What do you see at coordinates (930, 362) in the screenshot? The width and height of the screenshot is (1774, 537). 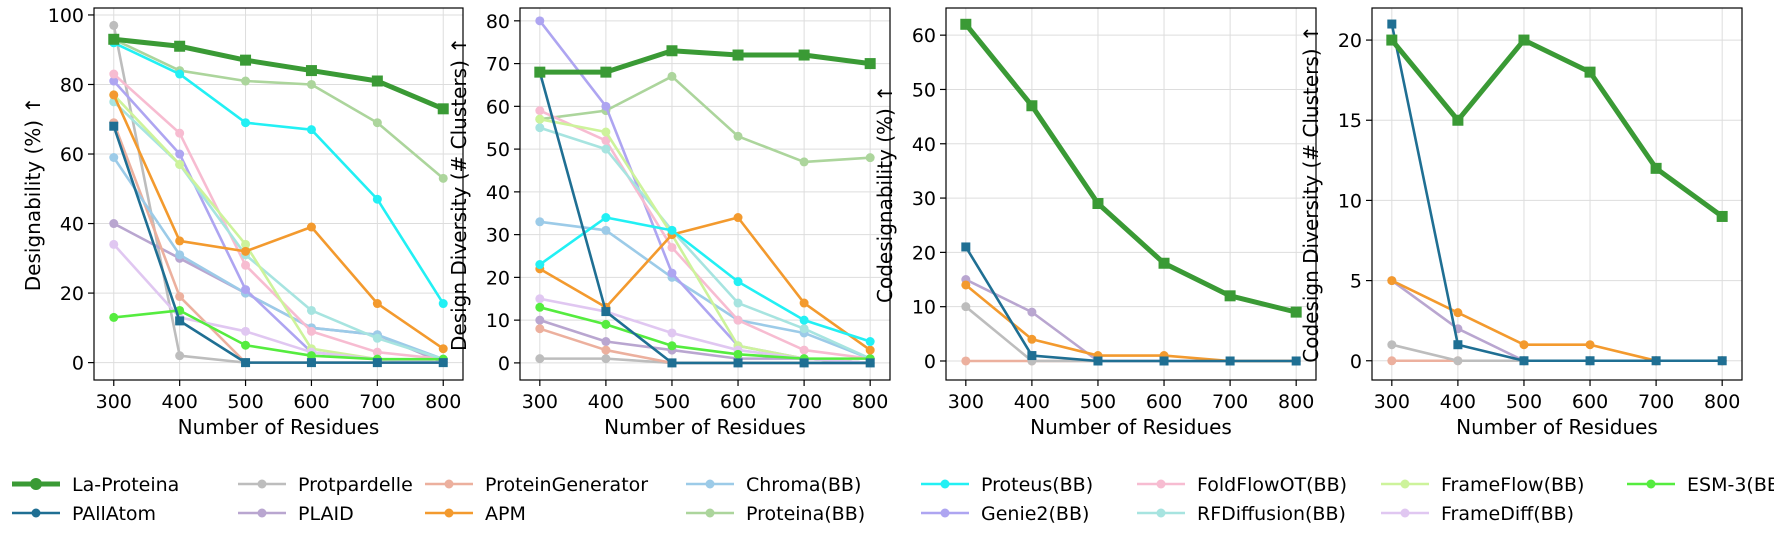 I see `y-tick-label: 0` at bounding box center [930, 362].